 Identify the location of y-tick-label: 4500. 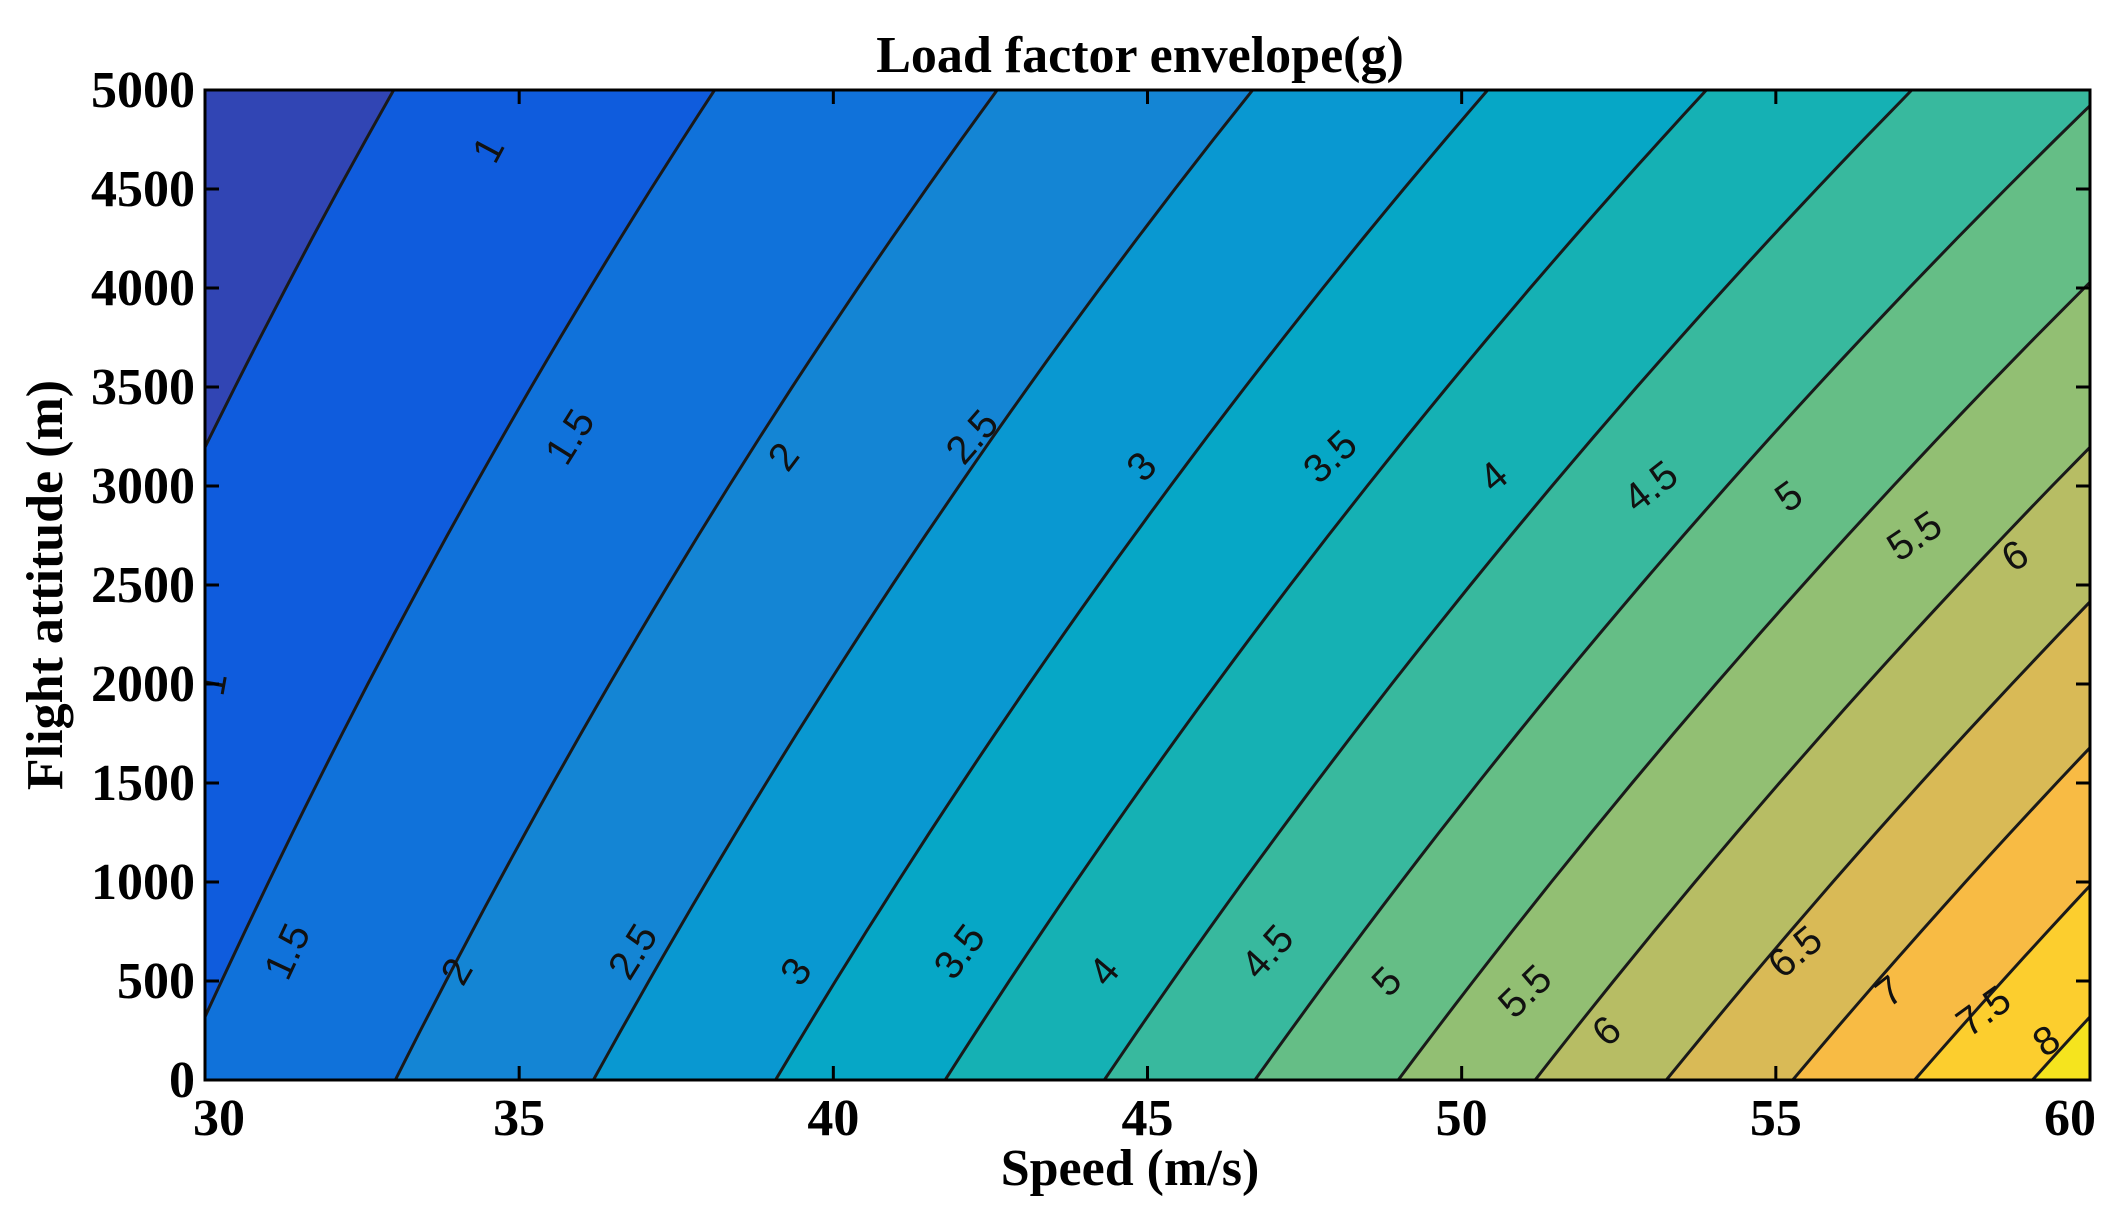
(143, 189).